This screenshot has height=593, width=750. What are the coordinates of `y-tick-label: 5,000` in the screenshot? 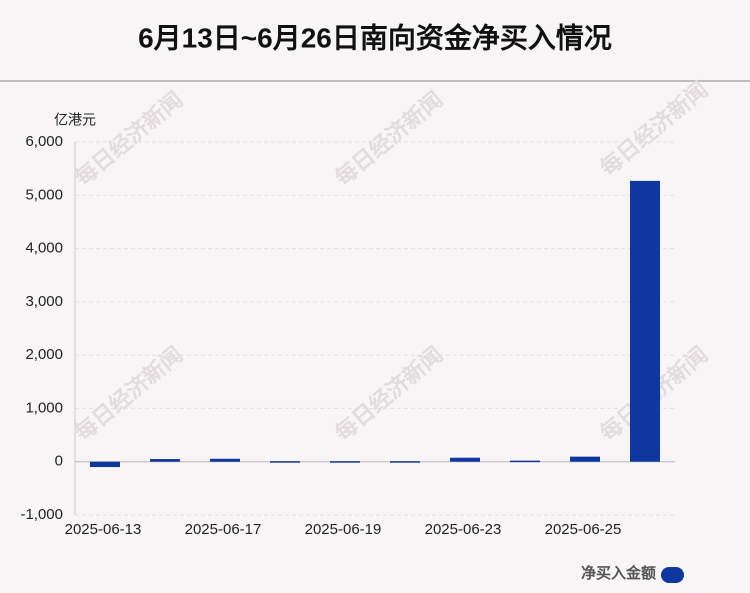 It's located at (44, 194).